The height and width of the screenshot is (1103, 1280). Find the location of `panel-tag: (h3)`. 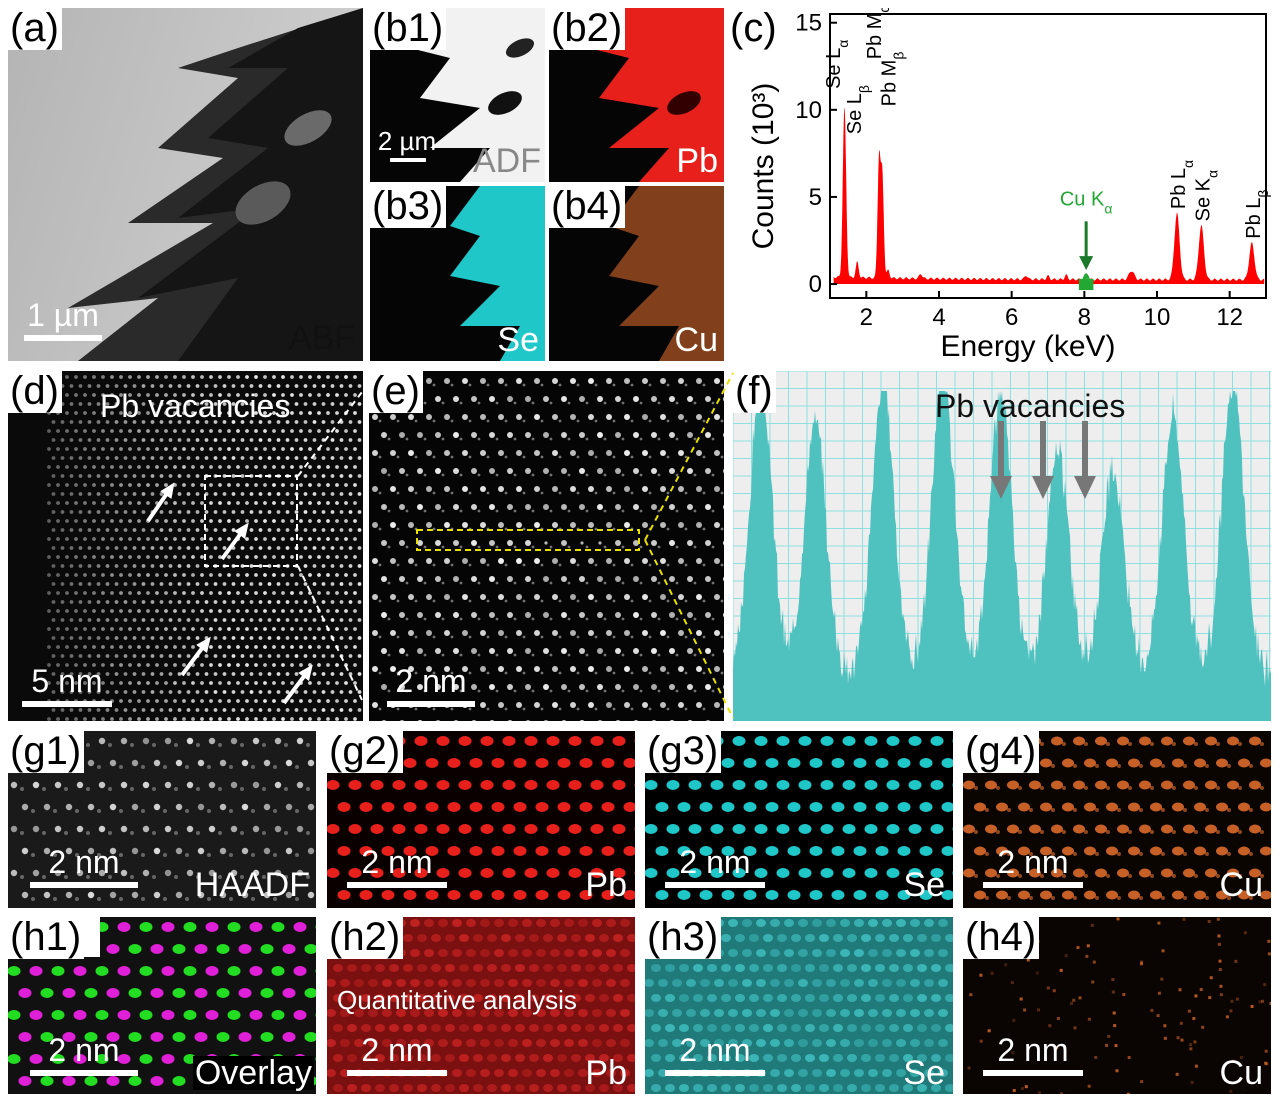

panel-tag: (h3) is located at coordinates (683, 938).